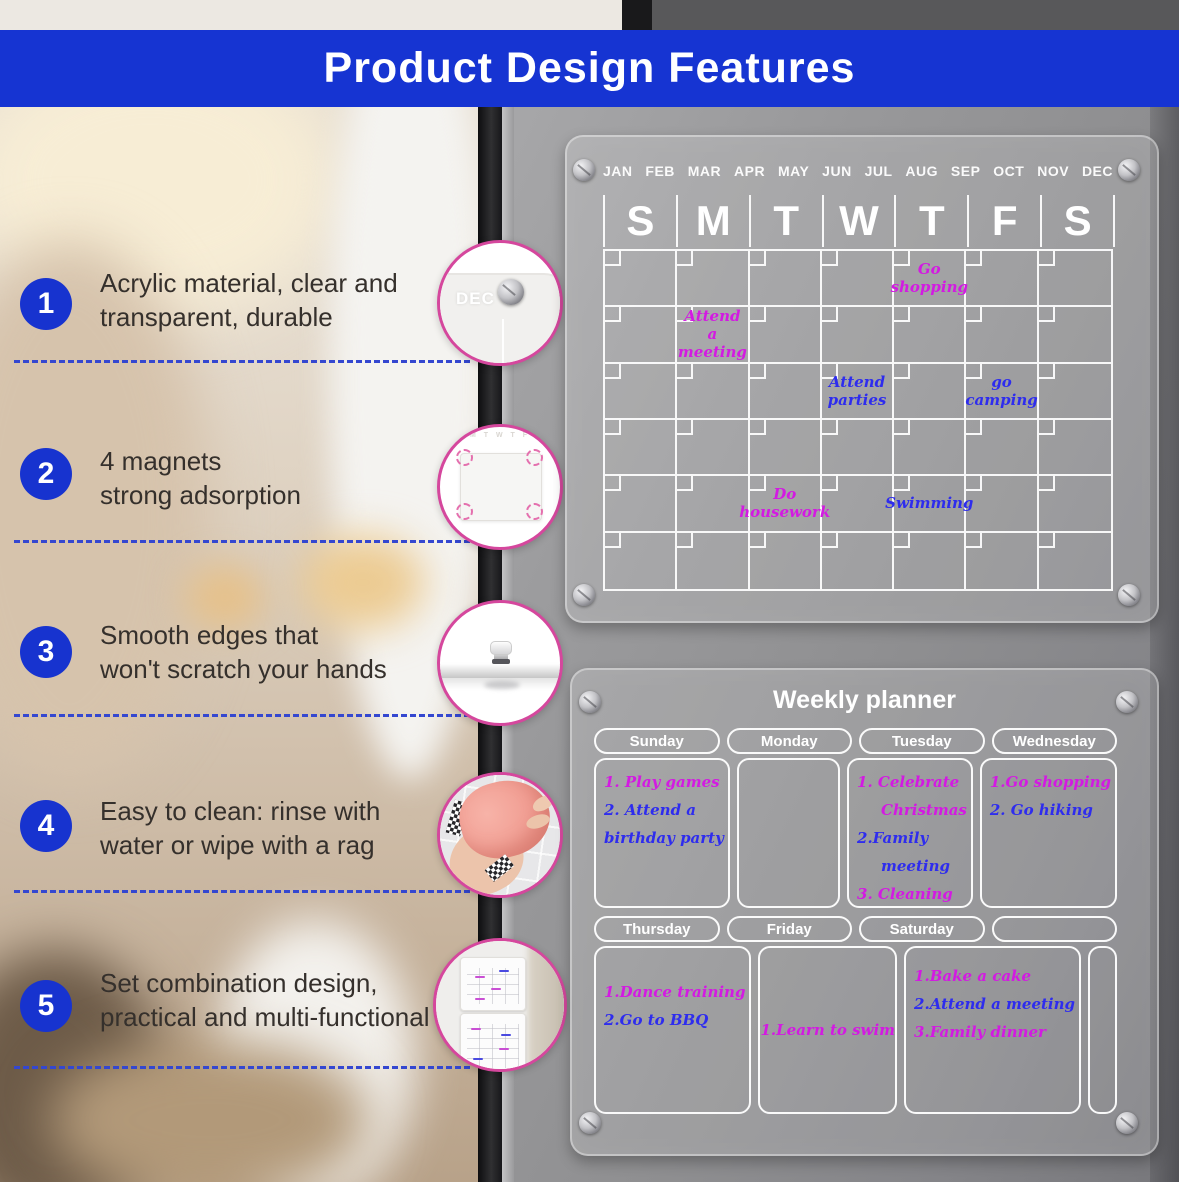 This screenshot has width=1179, height=1182. What do you see at coordinates (712, 221) in the screenshot?
I see `weekday-letter: M` at bounding box center [712, 221].